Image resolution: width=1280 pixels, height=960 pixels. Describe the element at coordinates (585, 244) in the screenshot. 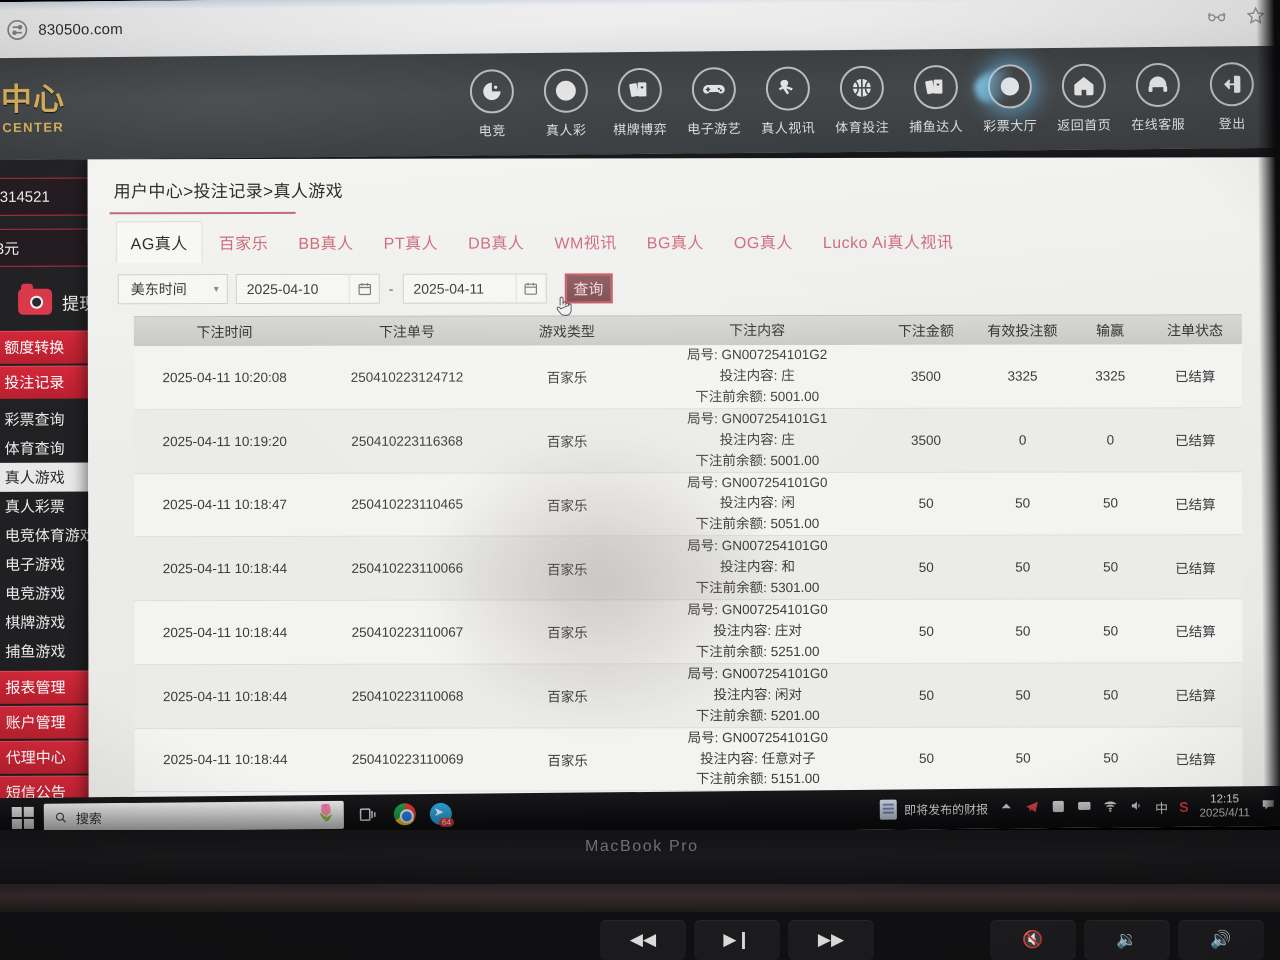

I see `tab-wm-live: WM视讯` at that location.